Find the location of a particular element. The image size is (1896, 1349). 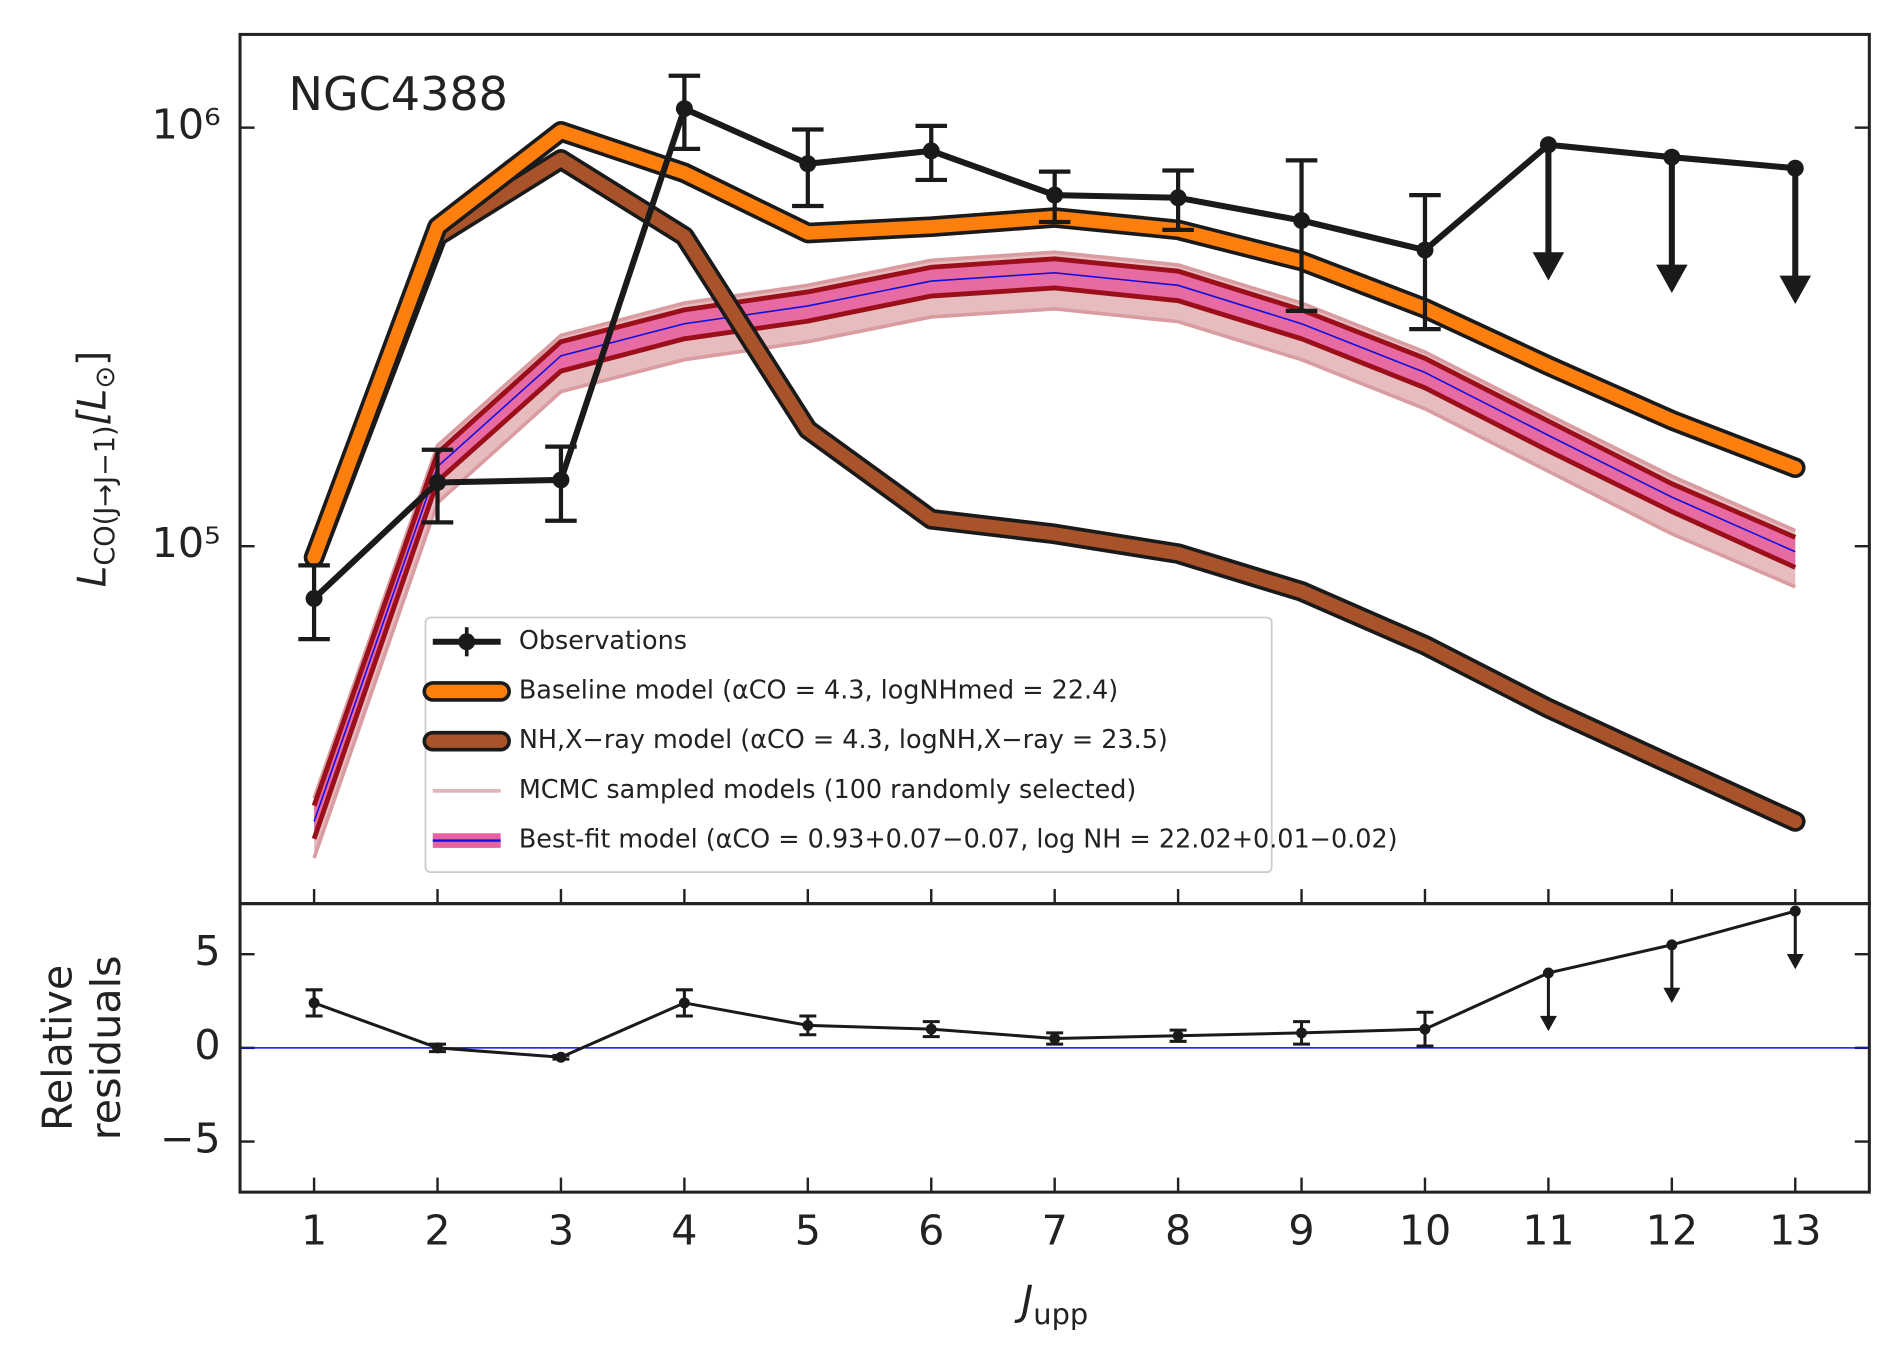

x-tick-label: 7 is located at coordinates (1055, 1230).